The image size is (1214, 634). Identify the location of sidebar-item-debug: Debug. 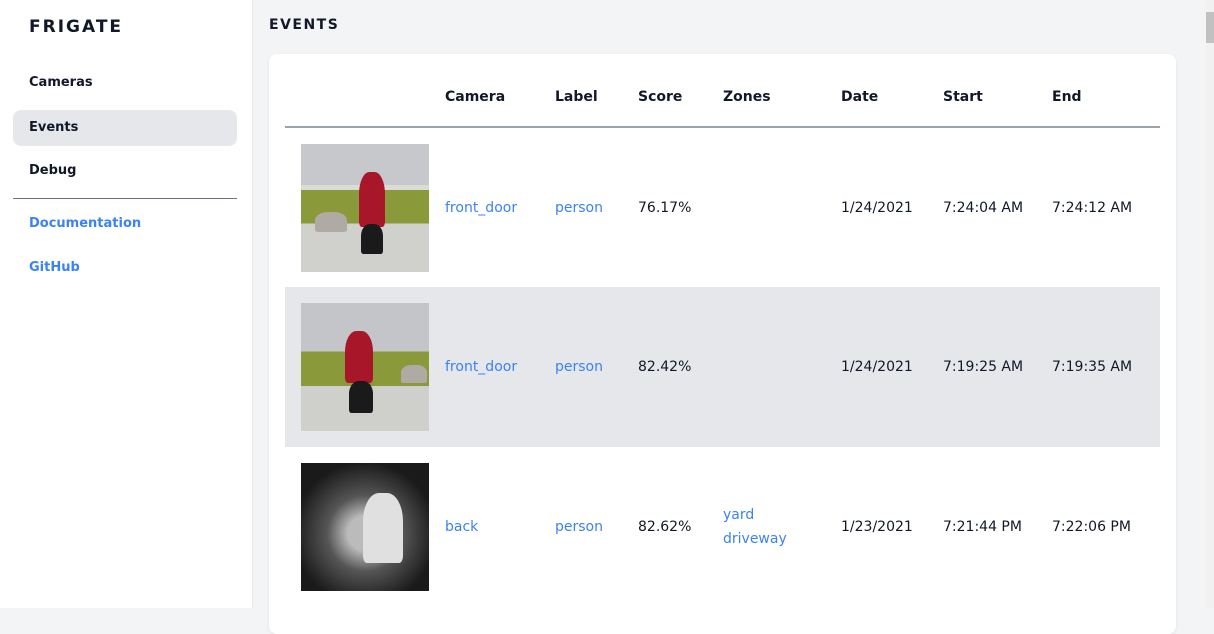
(53, 170).